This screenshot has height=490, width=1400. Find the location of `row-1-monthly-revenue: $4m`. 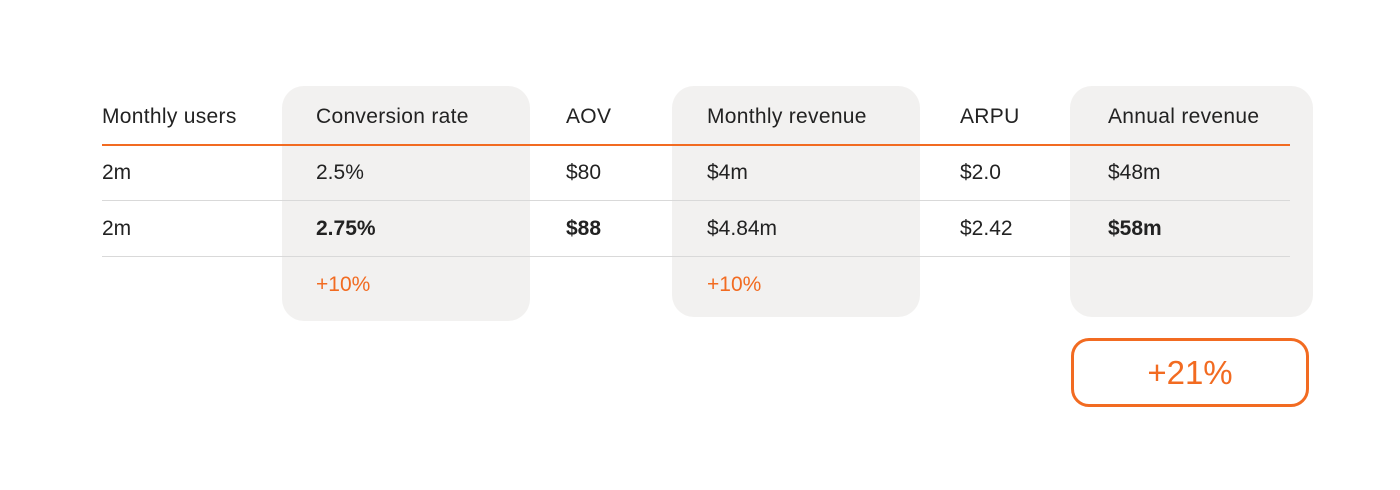

row-1-monthly-revenue: $4m is located at coordinates (727, 172).